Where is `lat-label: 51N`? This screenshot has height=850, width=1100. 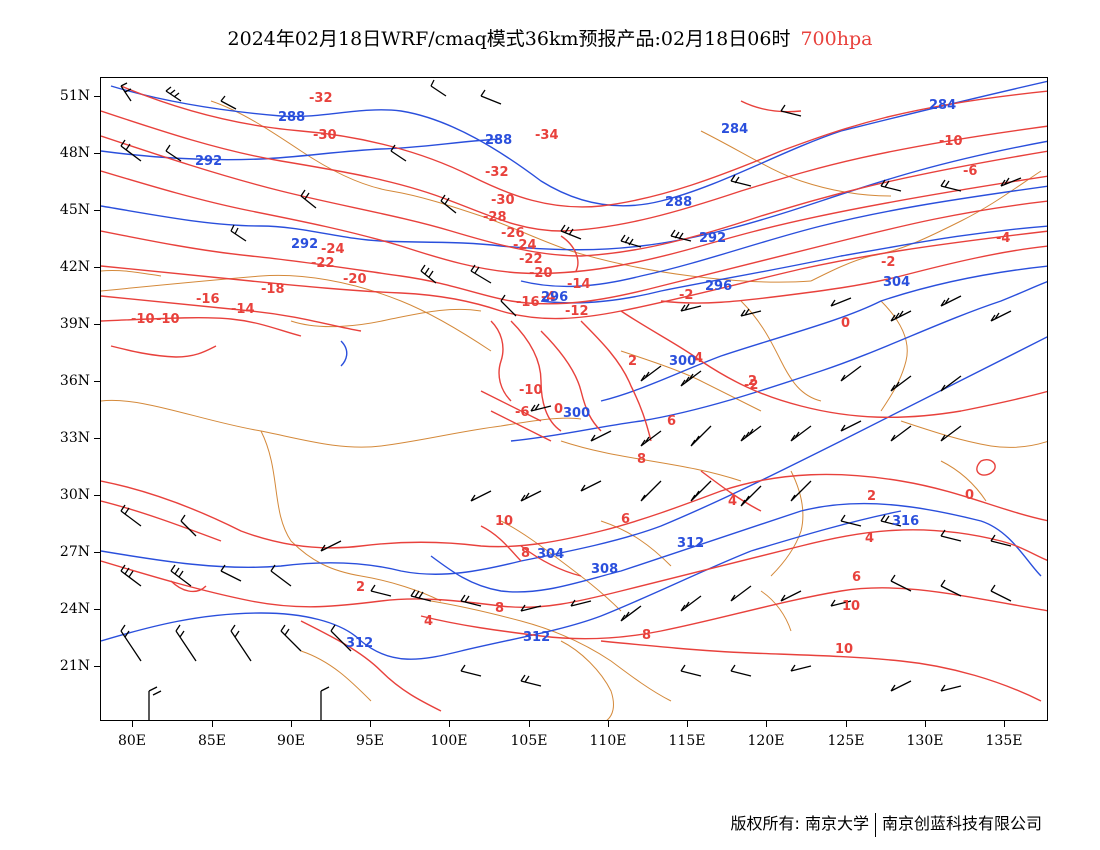 lat-label: 51N is located at coordinates (74, 96).